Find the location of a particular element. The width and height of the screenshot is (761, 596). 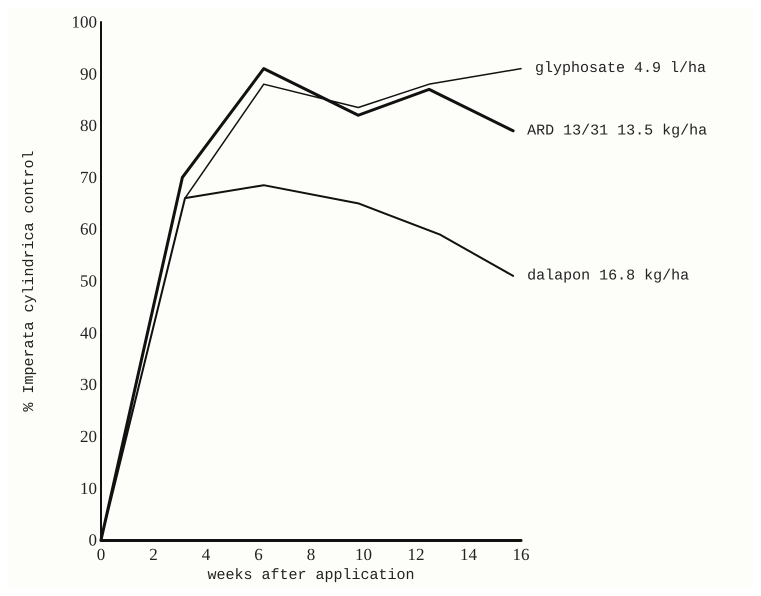

x-tick-label: 8 is located at coordinates (311, 554).